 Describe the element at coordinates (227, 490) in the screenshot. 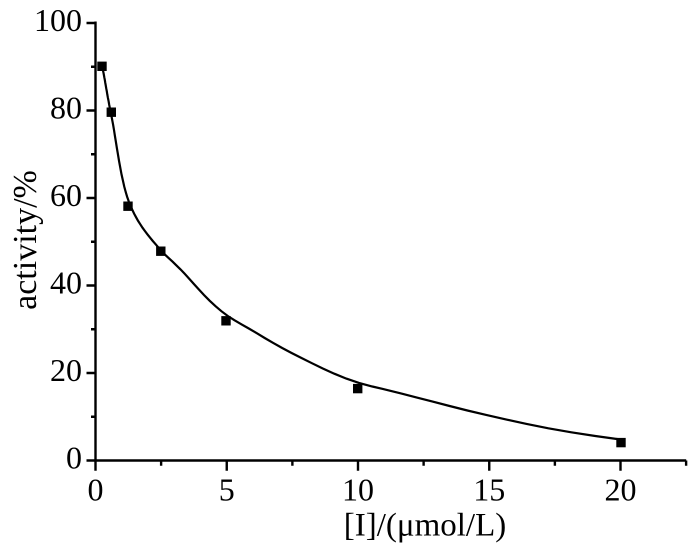

I see `svg-text: 5` at that location.